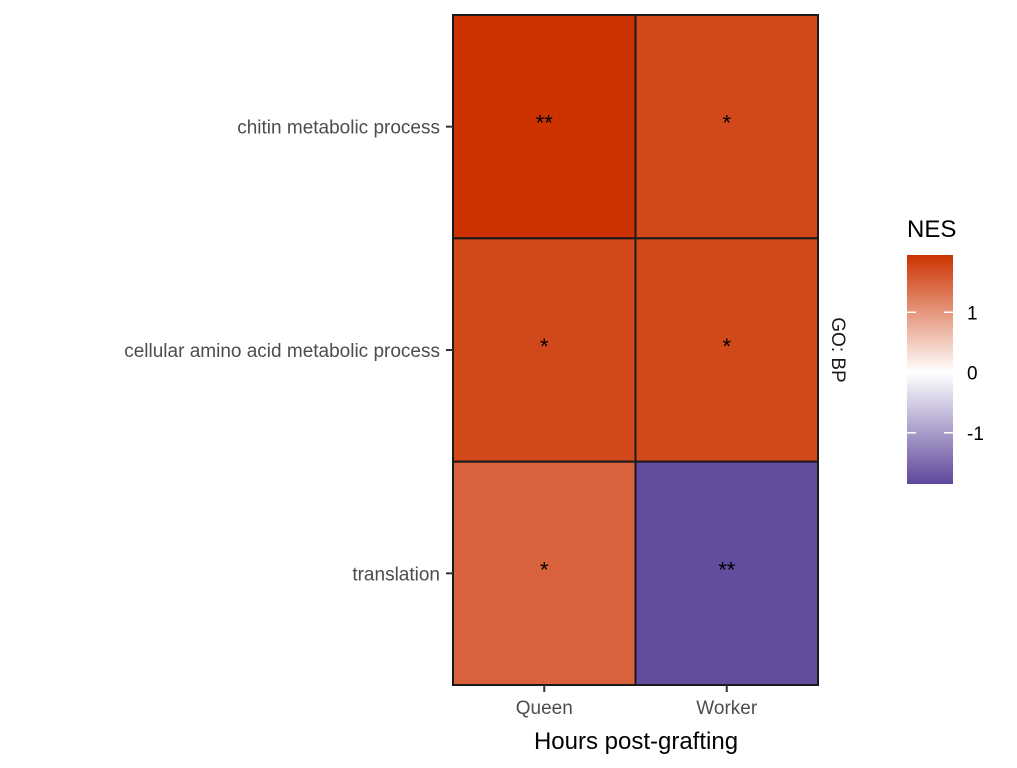  I want to click on legend: NES 1 0 -1, so click(945, 350).